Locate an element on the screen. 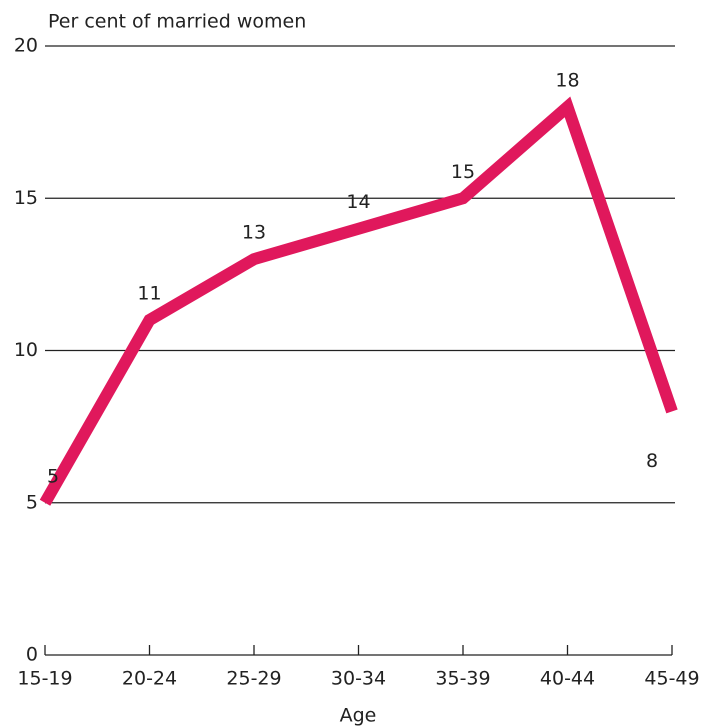 The image size is (708, 728). y-tick-label: 10 is located at coordinates (26, 350).